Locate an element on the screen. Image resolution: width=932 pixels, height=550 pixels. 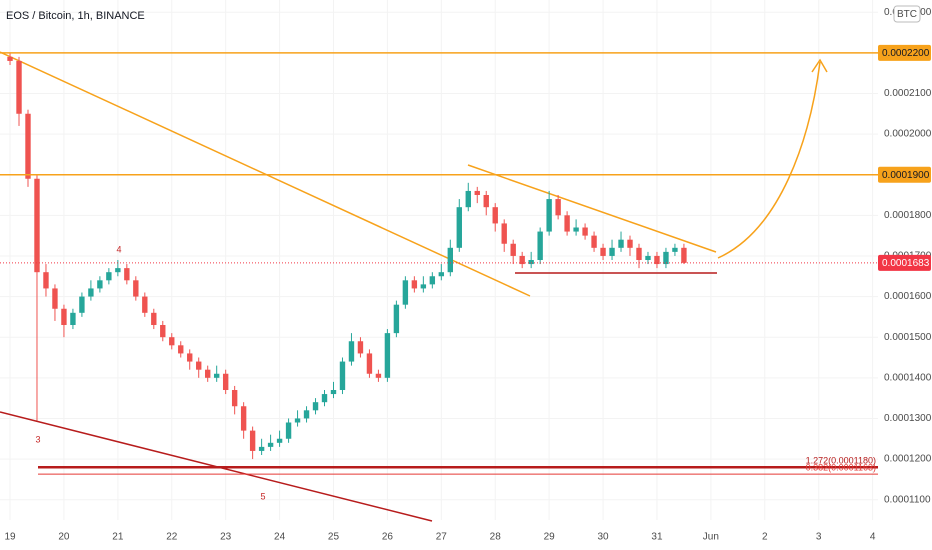
y-tick-label: 0.0002100 is located at coordinates (908, 93).